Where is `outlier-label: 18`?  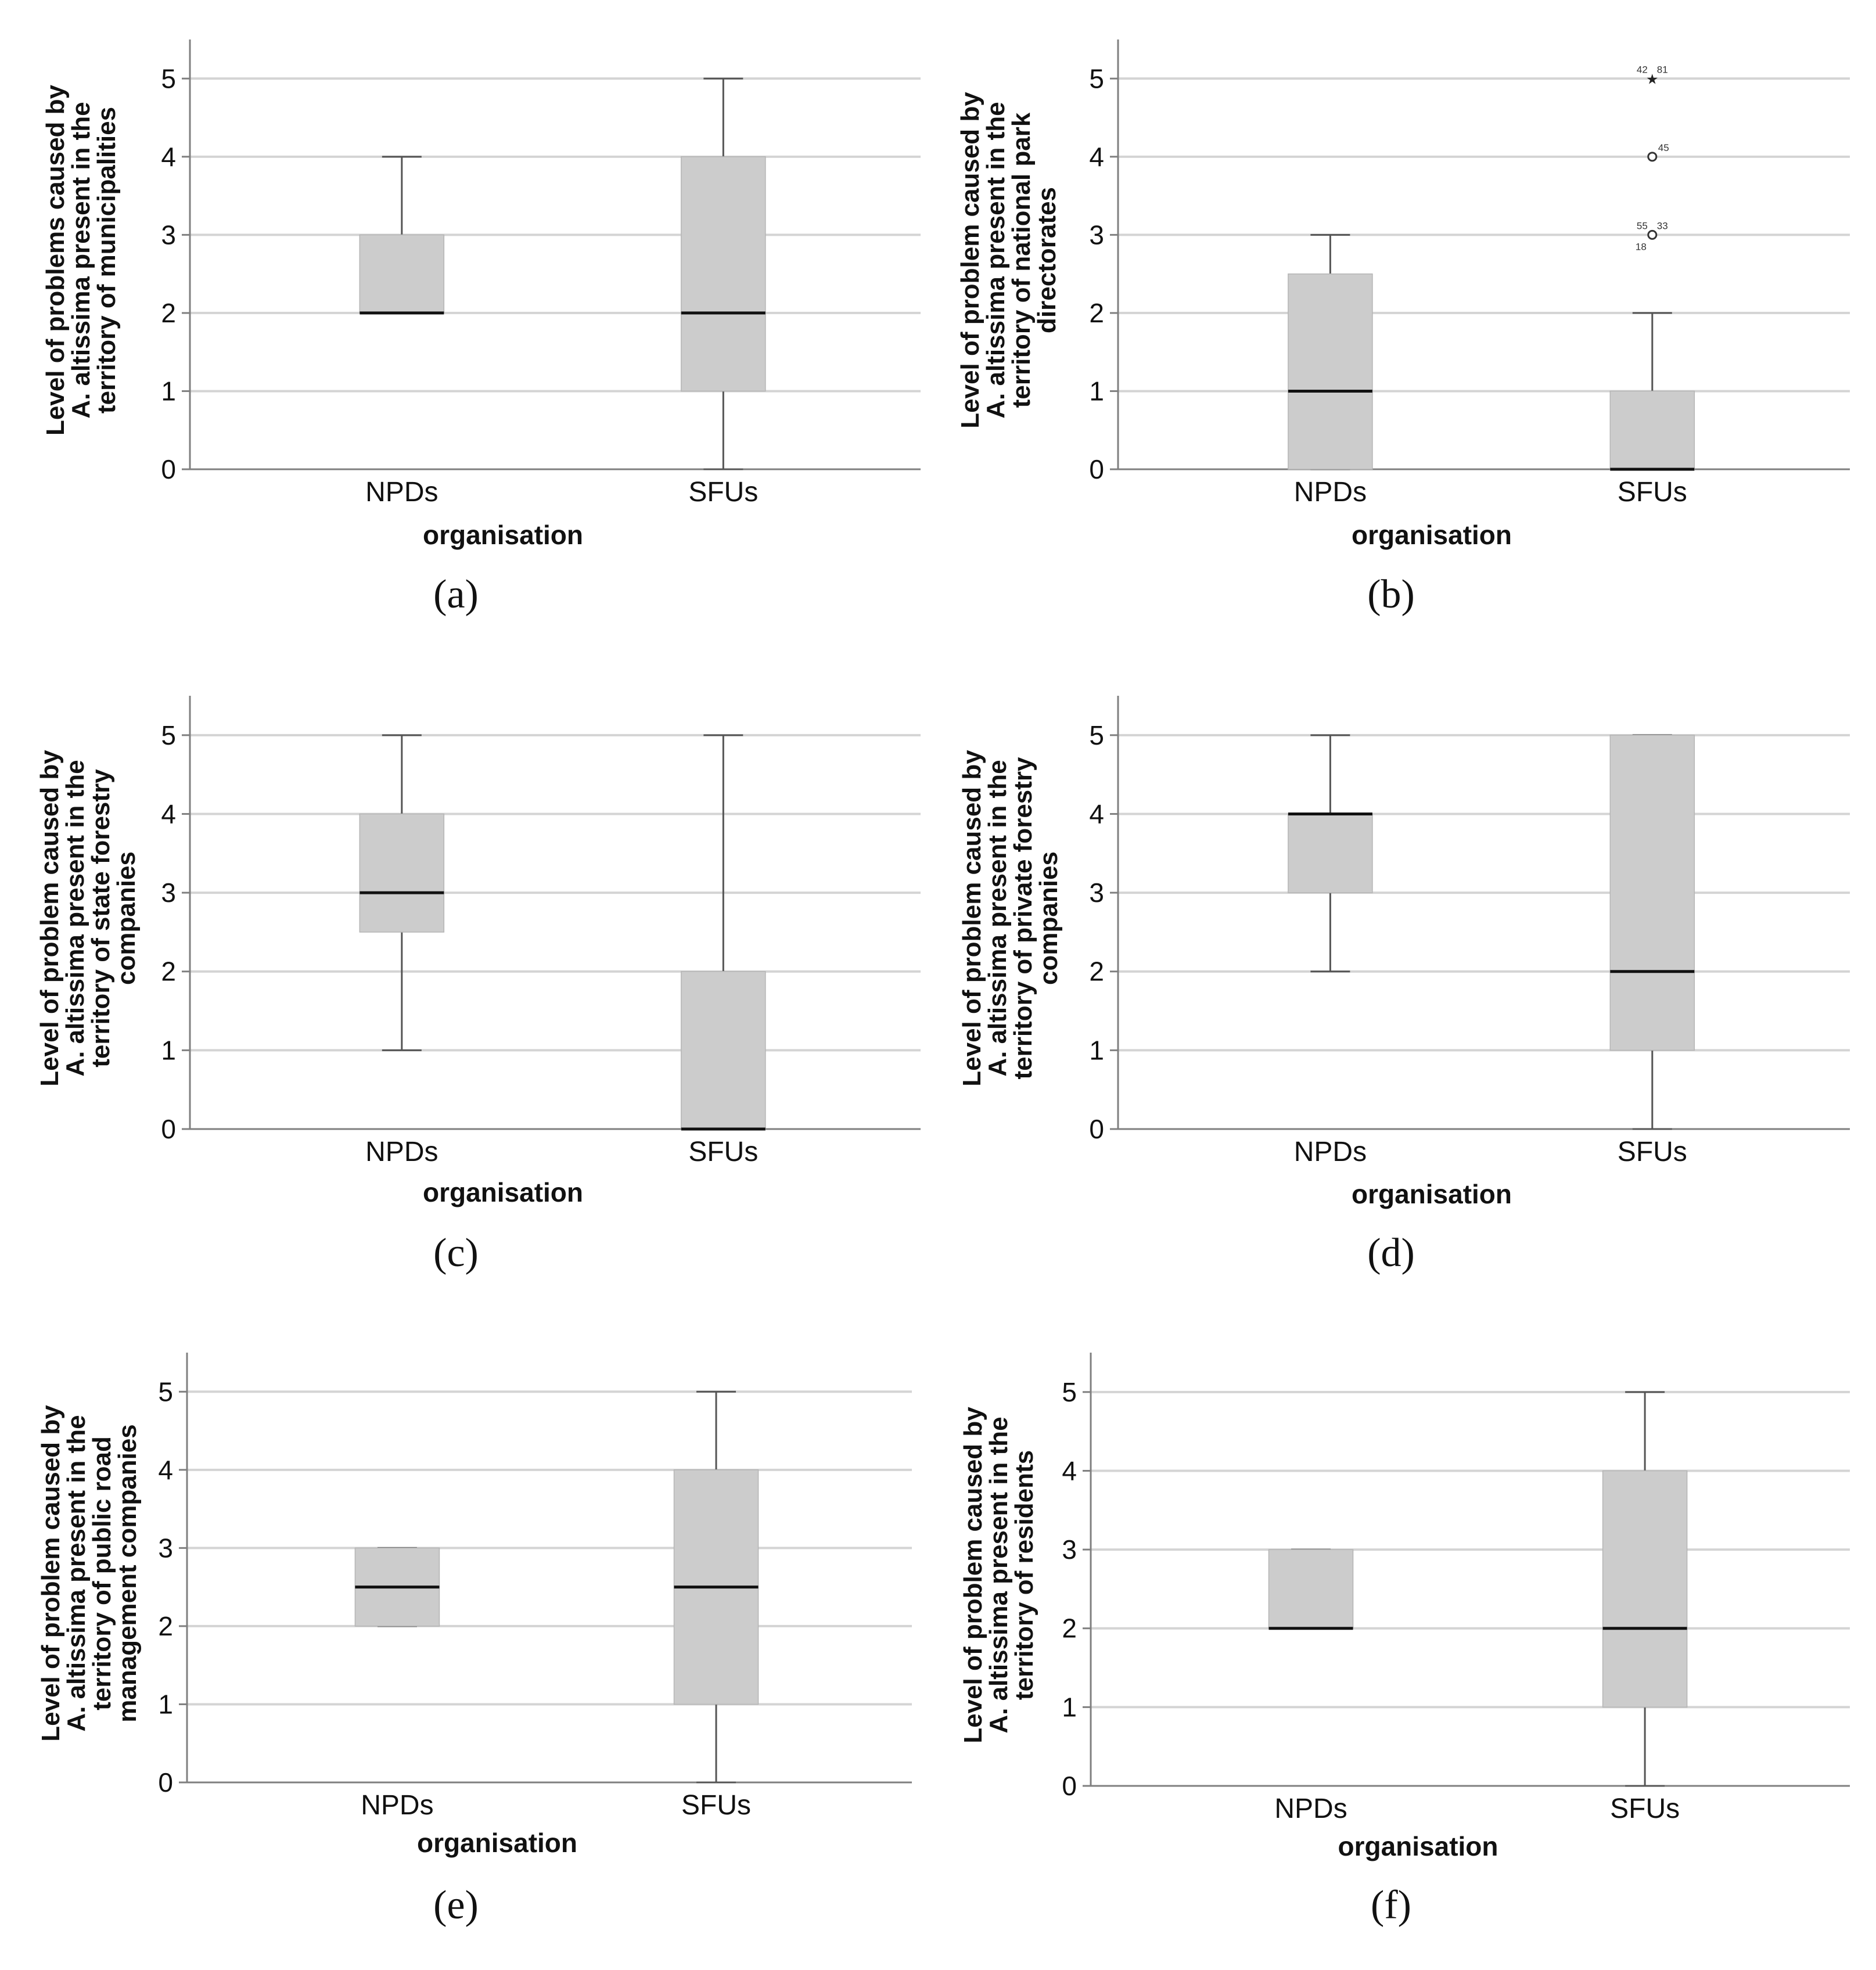
outlier-label: 18 is located at coordinates (1641, 247).